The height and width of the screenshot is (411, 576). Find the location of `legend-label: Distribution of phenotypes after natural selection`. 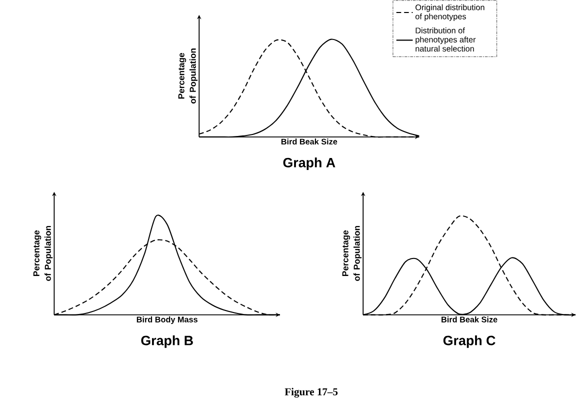

legend-label: Distribution of phenotypes after natural selection is located at coordinates (446, 39).